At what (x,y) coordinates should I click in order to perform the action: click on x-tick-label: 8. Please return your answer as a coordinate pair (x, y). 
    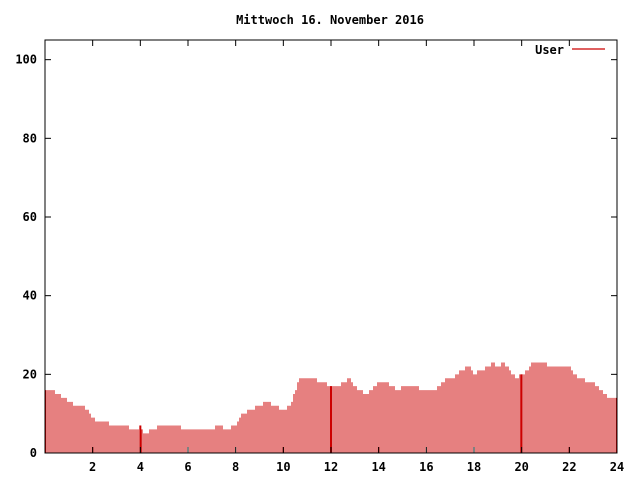
    Looking at the image, I should click on (235, 467).